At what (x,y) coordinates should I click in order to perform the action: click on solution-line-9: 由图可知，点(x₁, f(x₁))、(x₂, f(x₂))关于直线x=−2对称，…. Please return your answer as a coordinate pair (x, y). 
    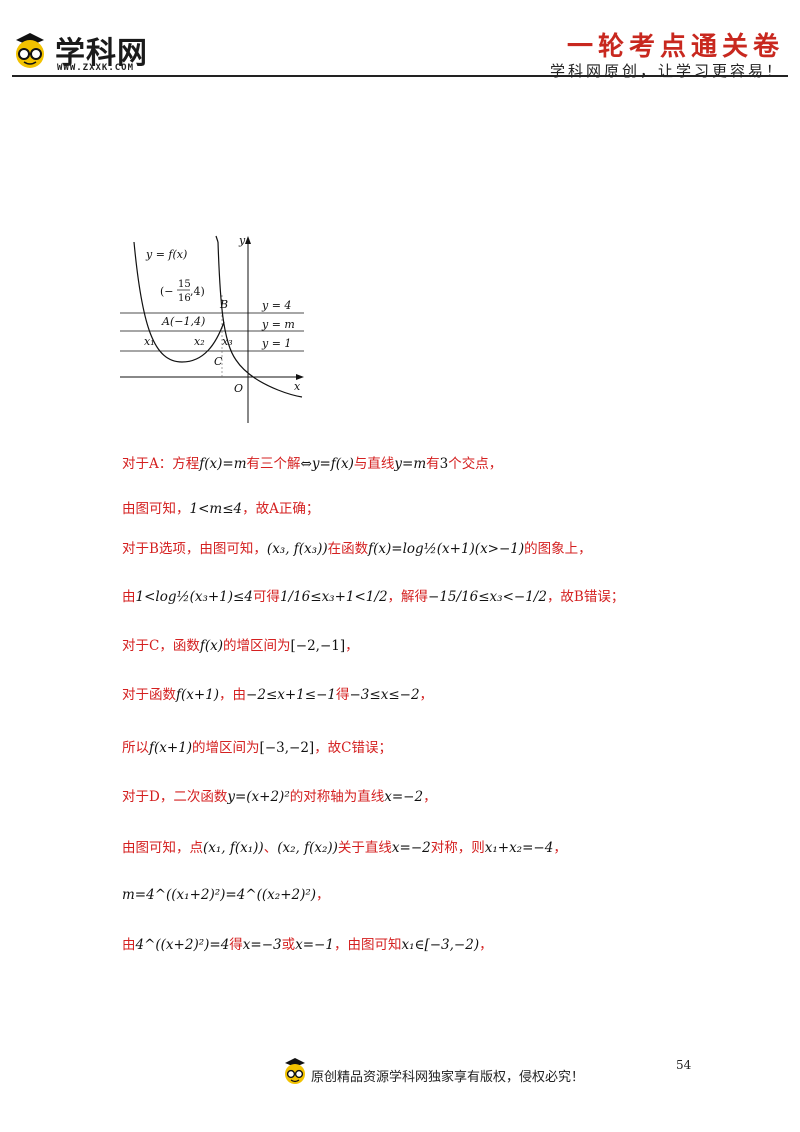
    Looking at the image, I should click on (344, 848).